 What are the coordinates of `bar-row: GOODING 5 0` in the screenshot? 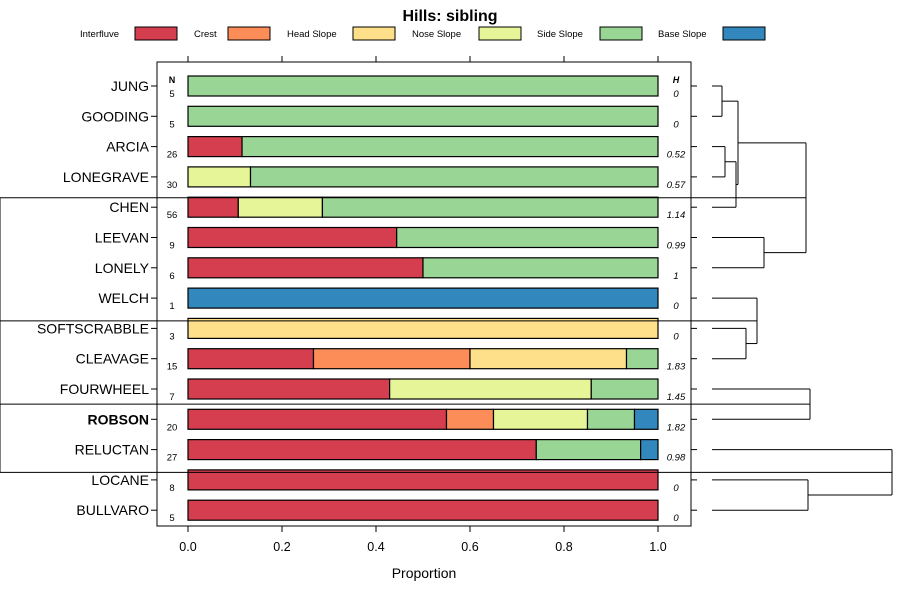 It's located at (389, 117).